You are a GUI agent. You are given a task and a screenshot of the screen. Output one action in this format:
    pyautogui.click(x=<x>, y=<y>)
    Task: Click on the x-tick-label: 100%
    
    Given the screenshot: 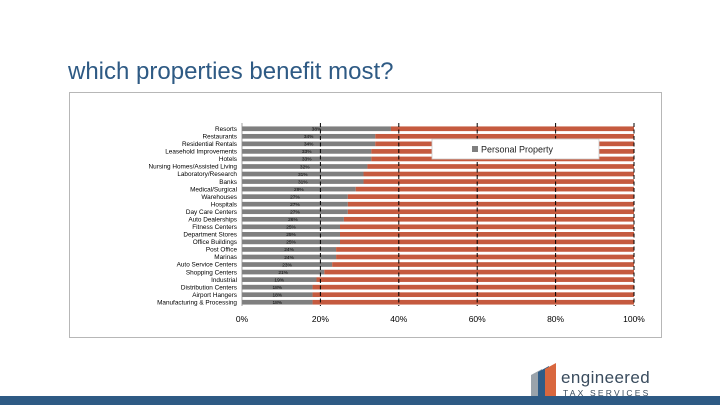 What is the action you would take?
    pyautogui.click(x=634, y=319)
    